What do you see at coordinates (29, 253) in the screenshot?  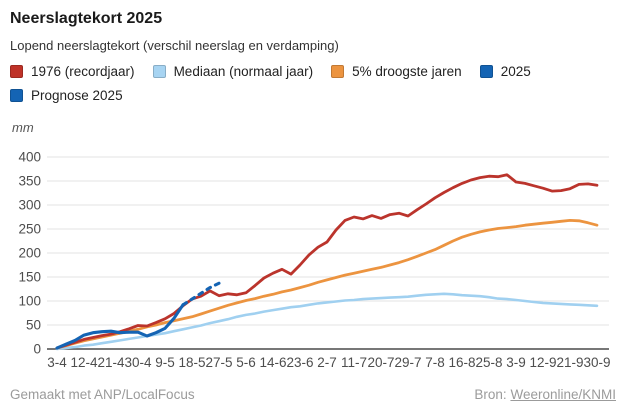 I see `y-tick-label: 200` at bounding box center [29, 253].